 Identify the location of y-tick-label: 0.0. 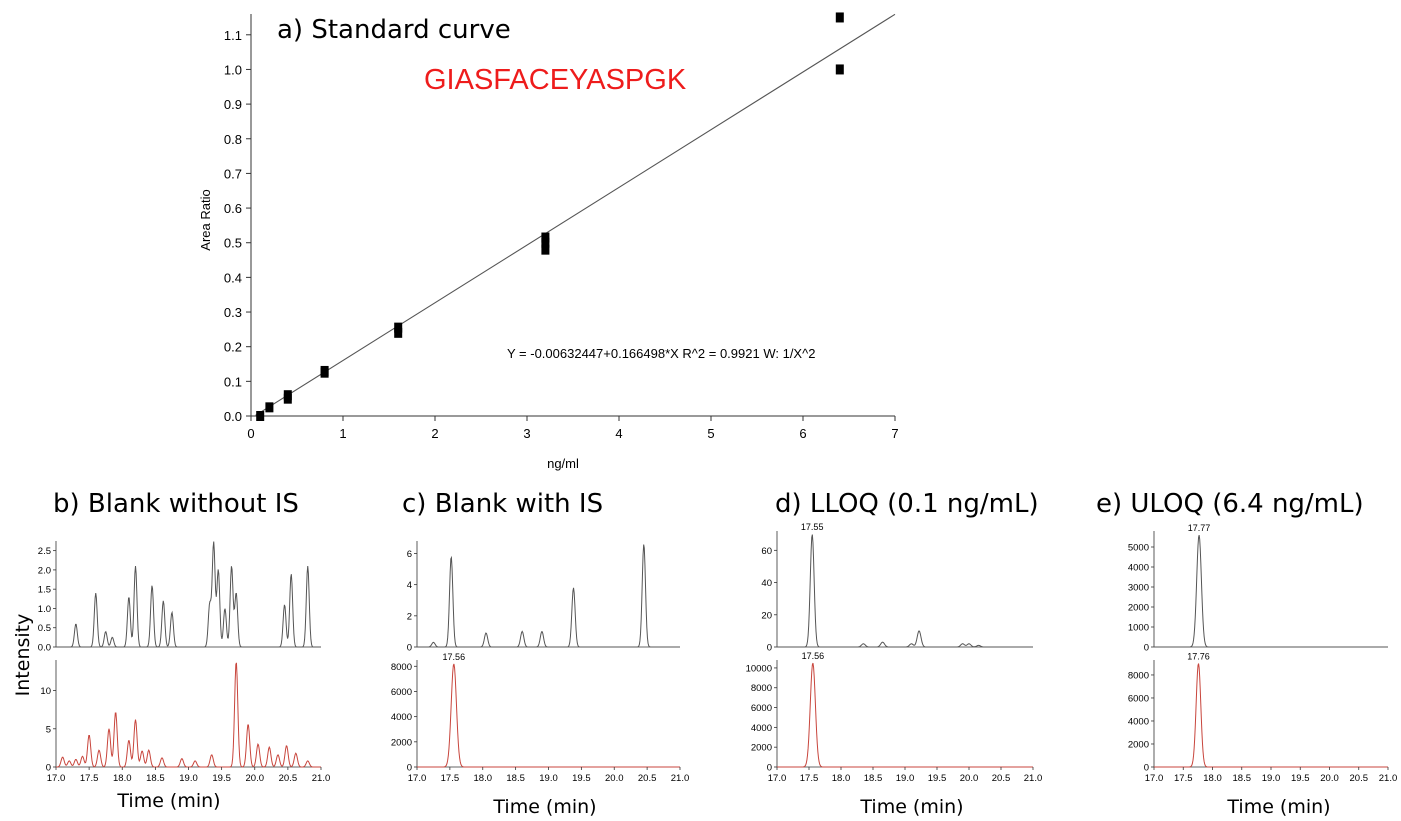
(233, 416).